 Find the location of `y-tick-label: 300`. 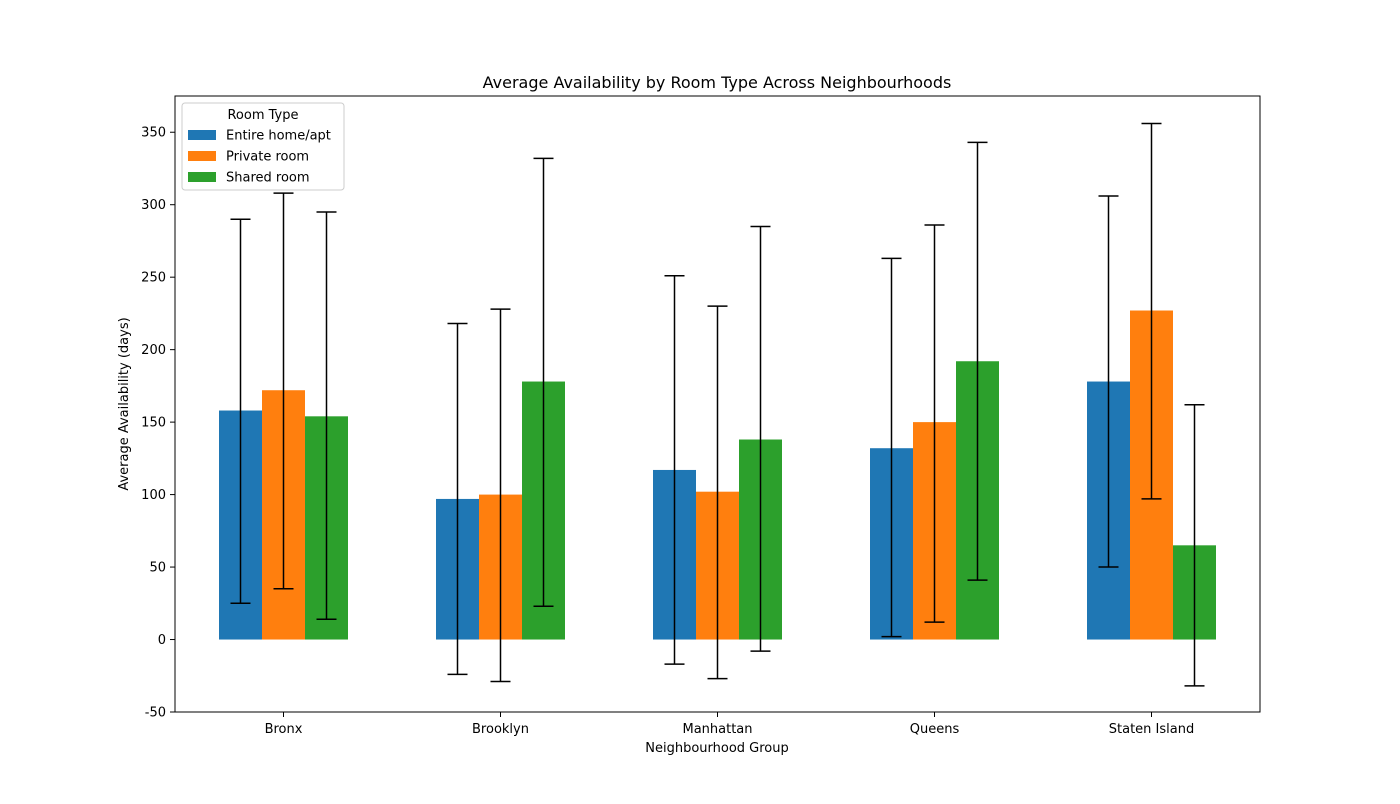

y-tick-label: 300 is located at coordinates (153, 205).